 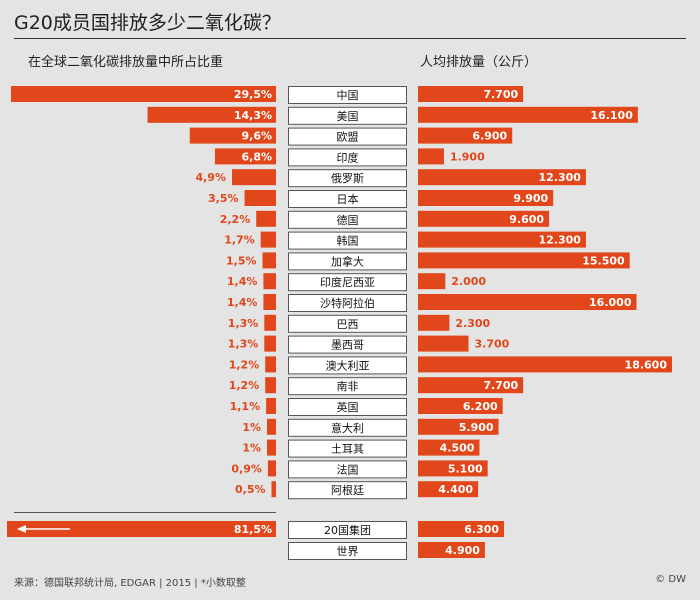 I want to click on country-name-7: 韩国, so click(x=348, y=241).